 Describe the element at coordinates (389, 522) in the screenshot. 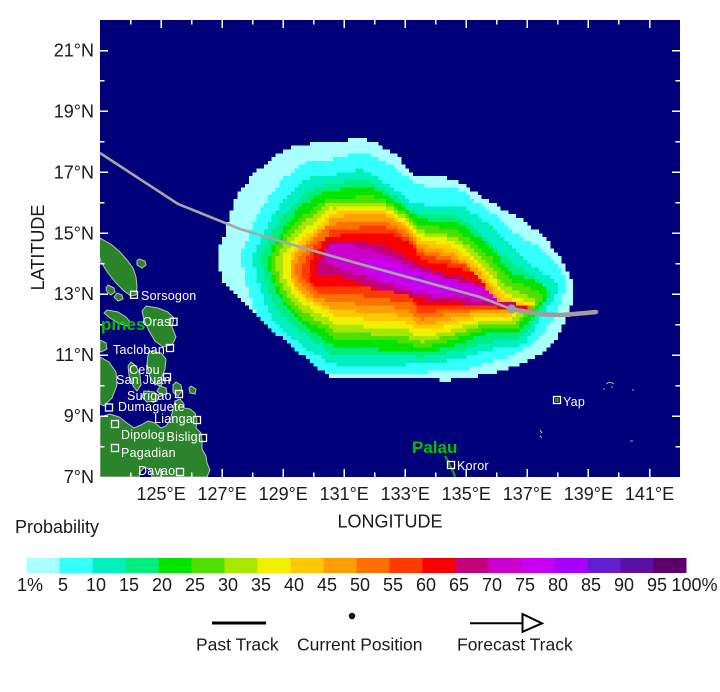

I see `svg-text: LONGITUDE` at that location.